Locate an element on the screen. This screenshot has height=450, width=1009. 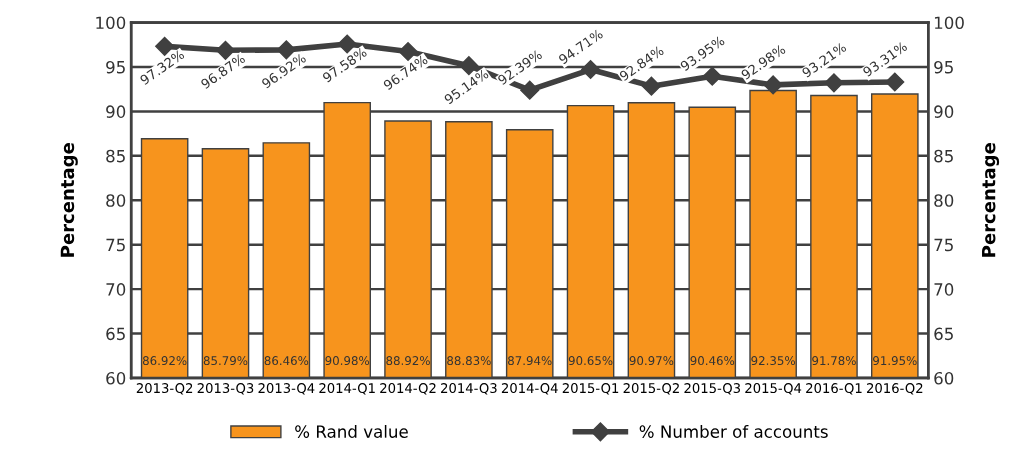
y-tick-label: 80 is located at coordinates (116, 200).